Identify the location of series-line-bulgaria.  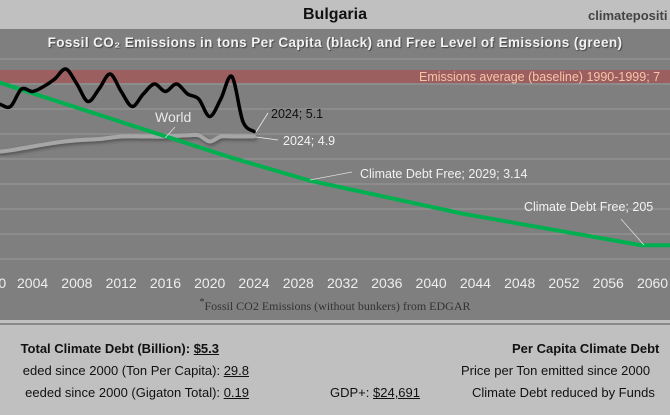
(128, 100).